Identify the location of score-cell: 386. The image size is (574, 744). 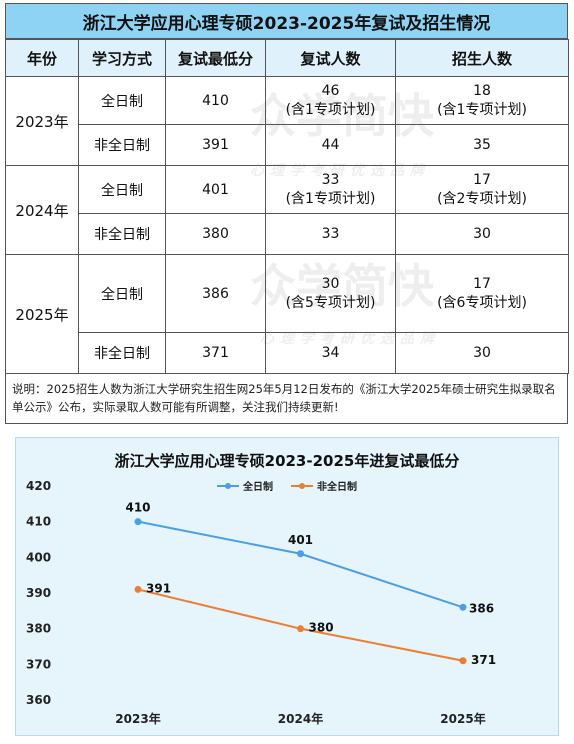
(215, 293).